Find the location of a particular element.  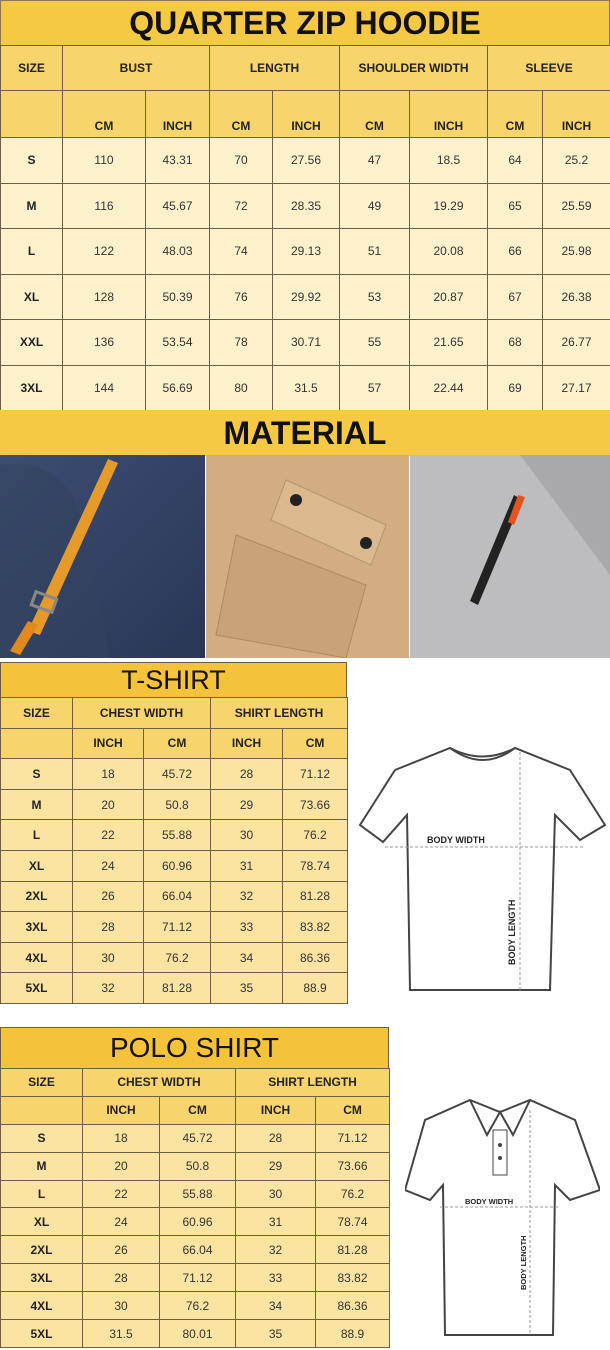

value-cell: 33 is located at coordinates (247, 927).